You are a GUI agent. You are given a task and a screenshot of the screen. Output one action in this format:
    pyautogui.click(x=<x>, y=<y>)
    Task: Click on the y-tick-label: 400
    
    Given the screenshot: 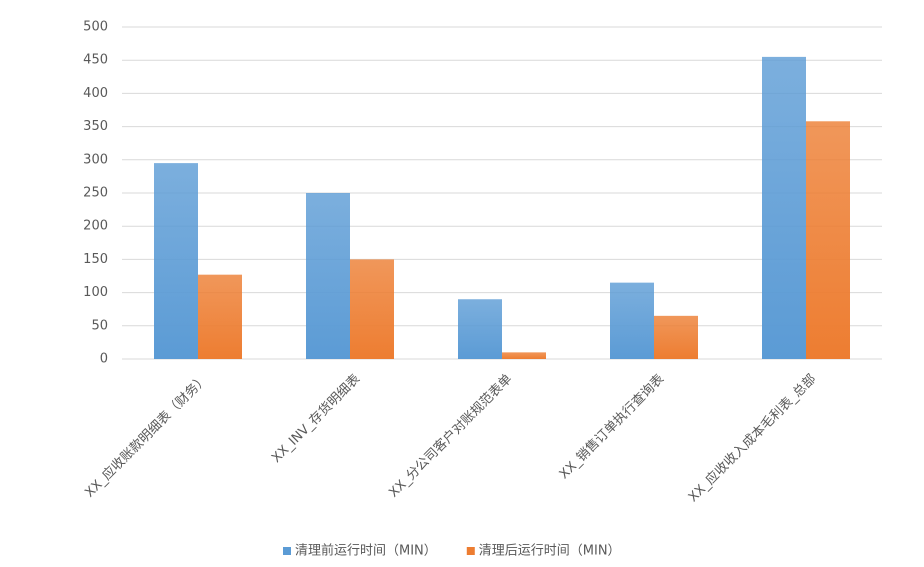 What is the action you would take?
    pyautogui.click(x=95, y=93)
    